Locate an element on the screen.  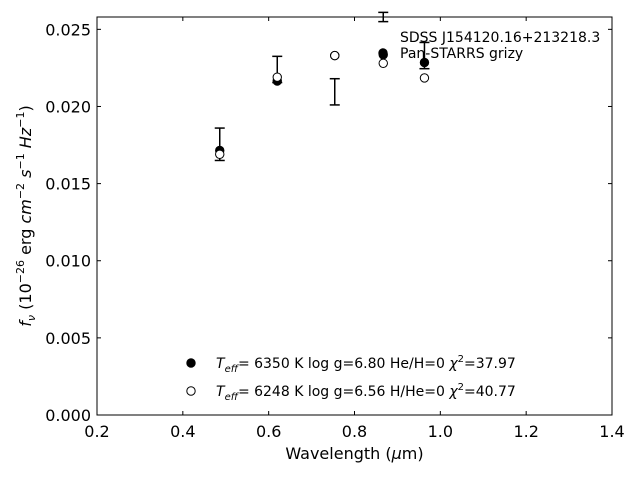
y-label-f: f is located at coordinates (25, 323).